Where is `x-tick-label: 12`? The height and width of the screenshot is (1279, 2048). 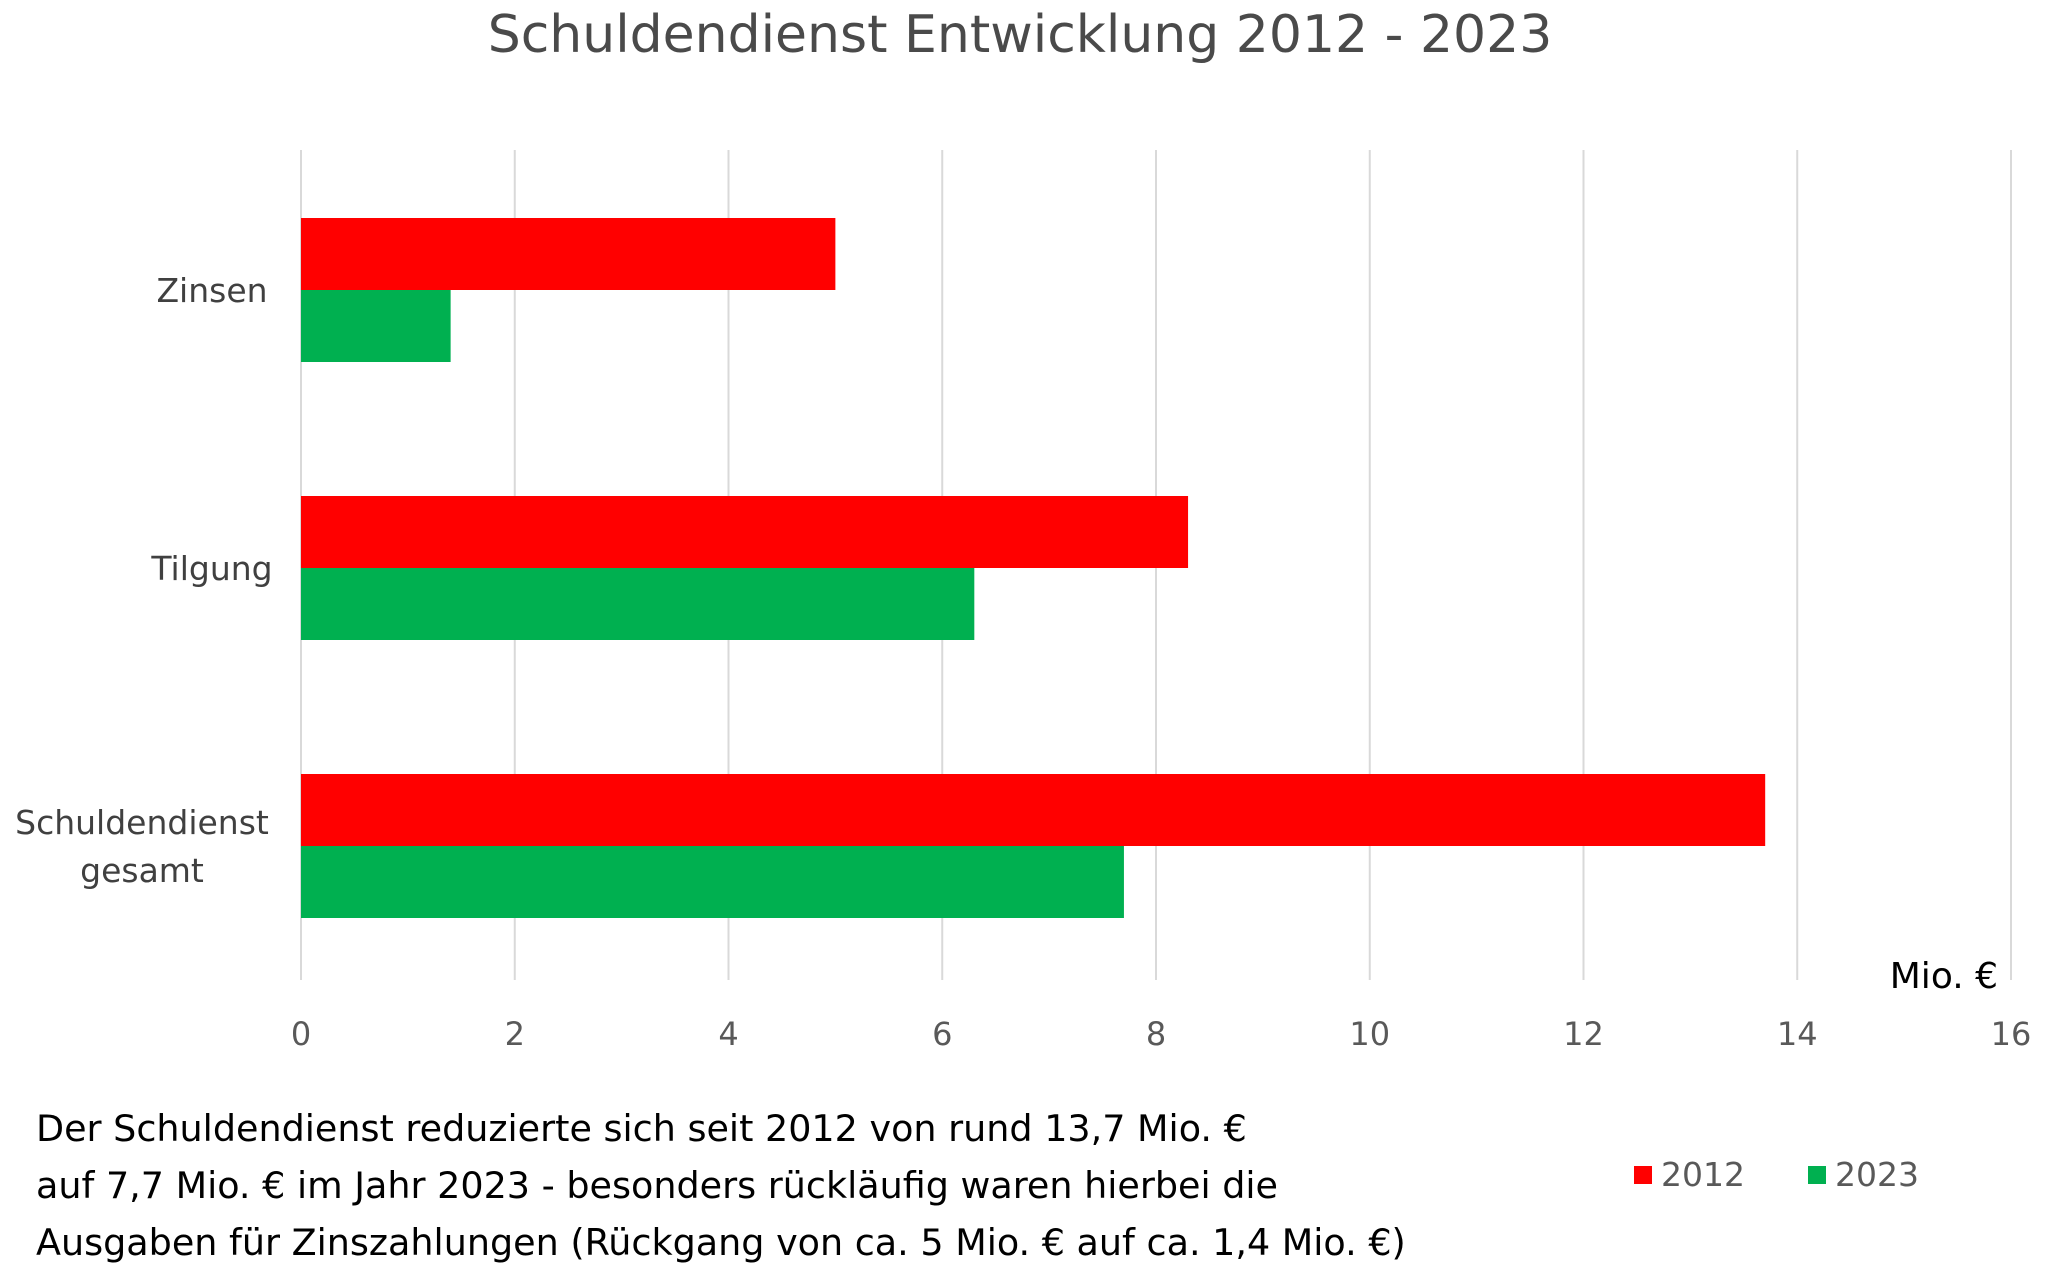 x-tick-label: 12 is located at coordinates (1583, 1034).